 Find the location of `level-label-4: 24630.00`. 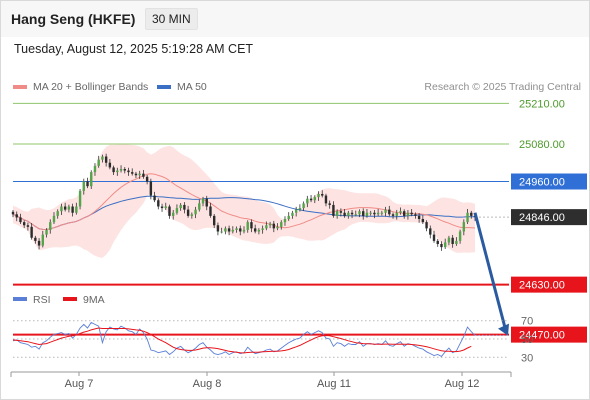

level-label-4: 24630.00 is located at coordinates (542, 286).